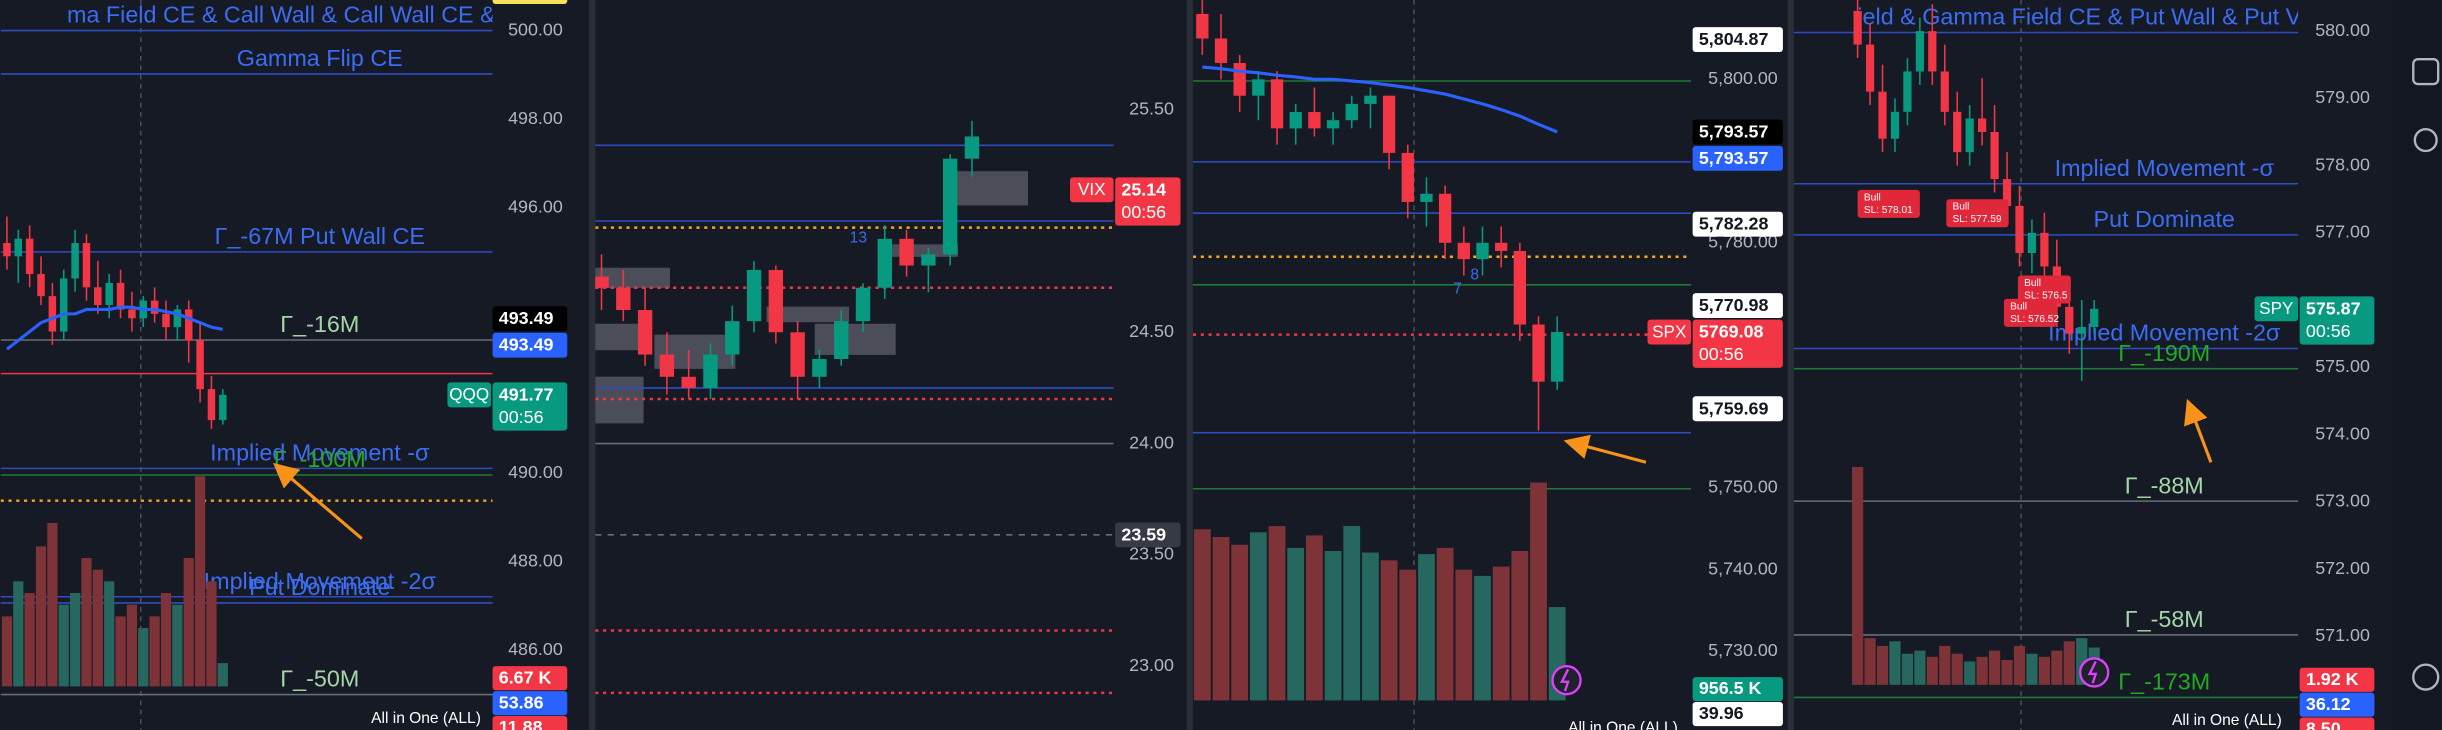 The height and width of the screenshot is (730, 2442). Describe the element at coordinates (1151, 108) in the screenshot. I see `y-tick-label: 25.50` at that location.